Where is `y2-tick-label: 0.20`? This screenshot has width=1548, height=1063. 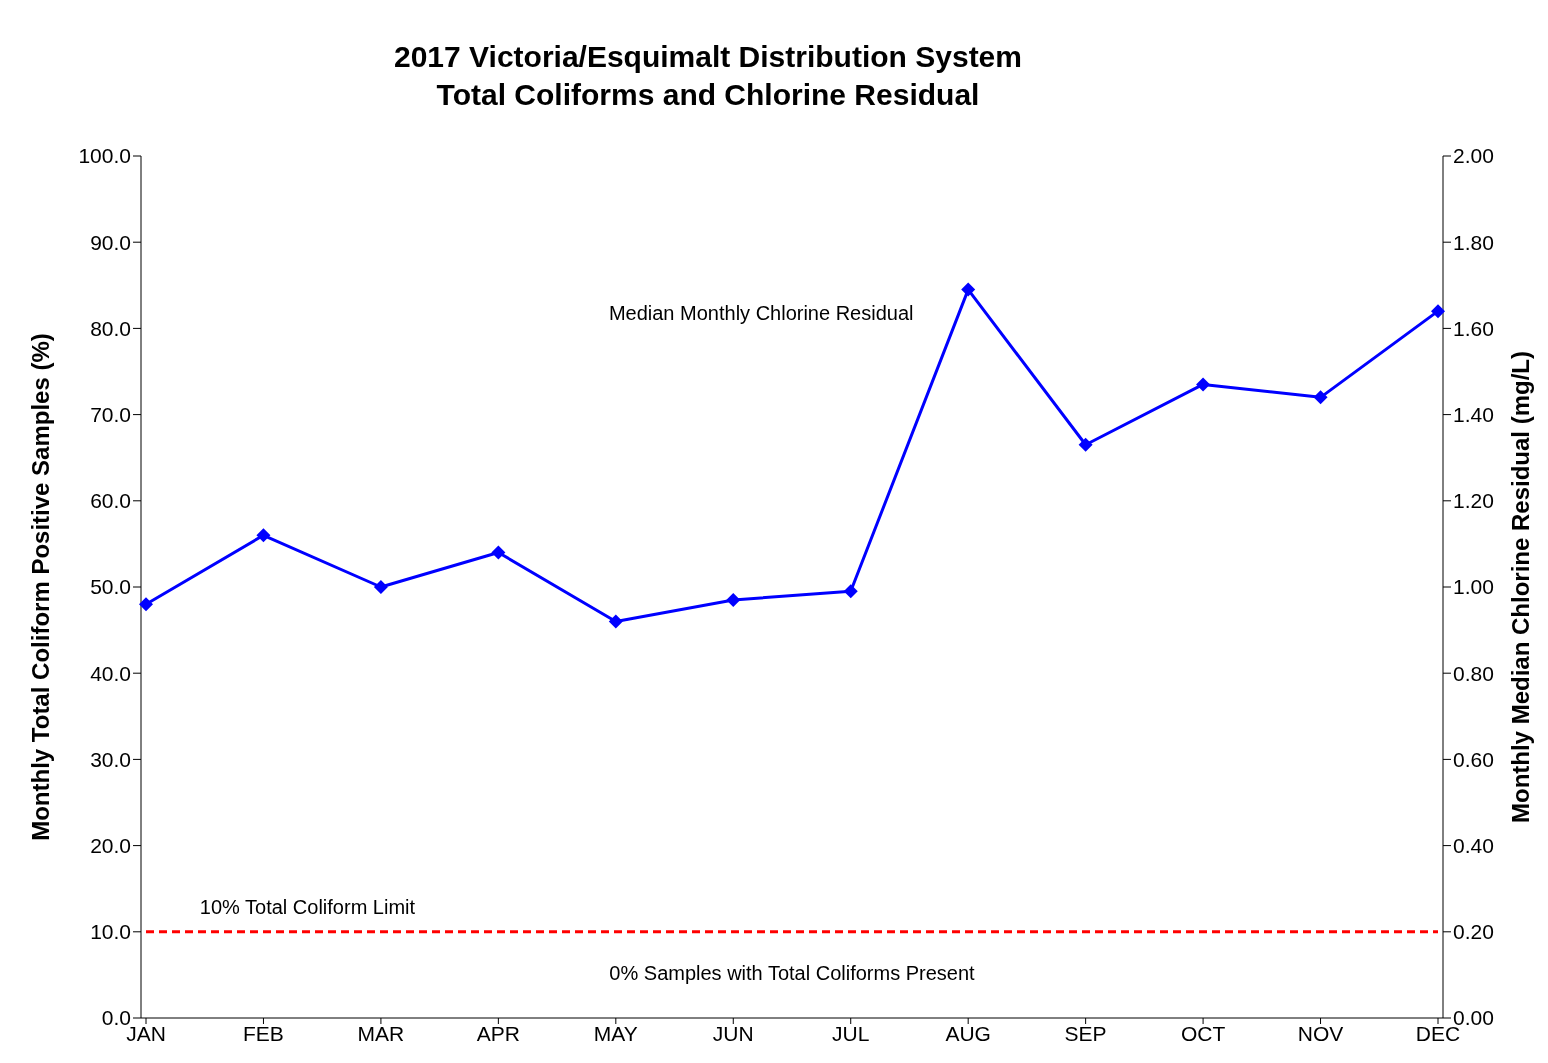 y2-tick-label: 0.20 is located at coordinates (1473, 932).